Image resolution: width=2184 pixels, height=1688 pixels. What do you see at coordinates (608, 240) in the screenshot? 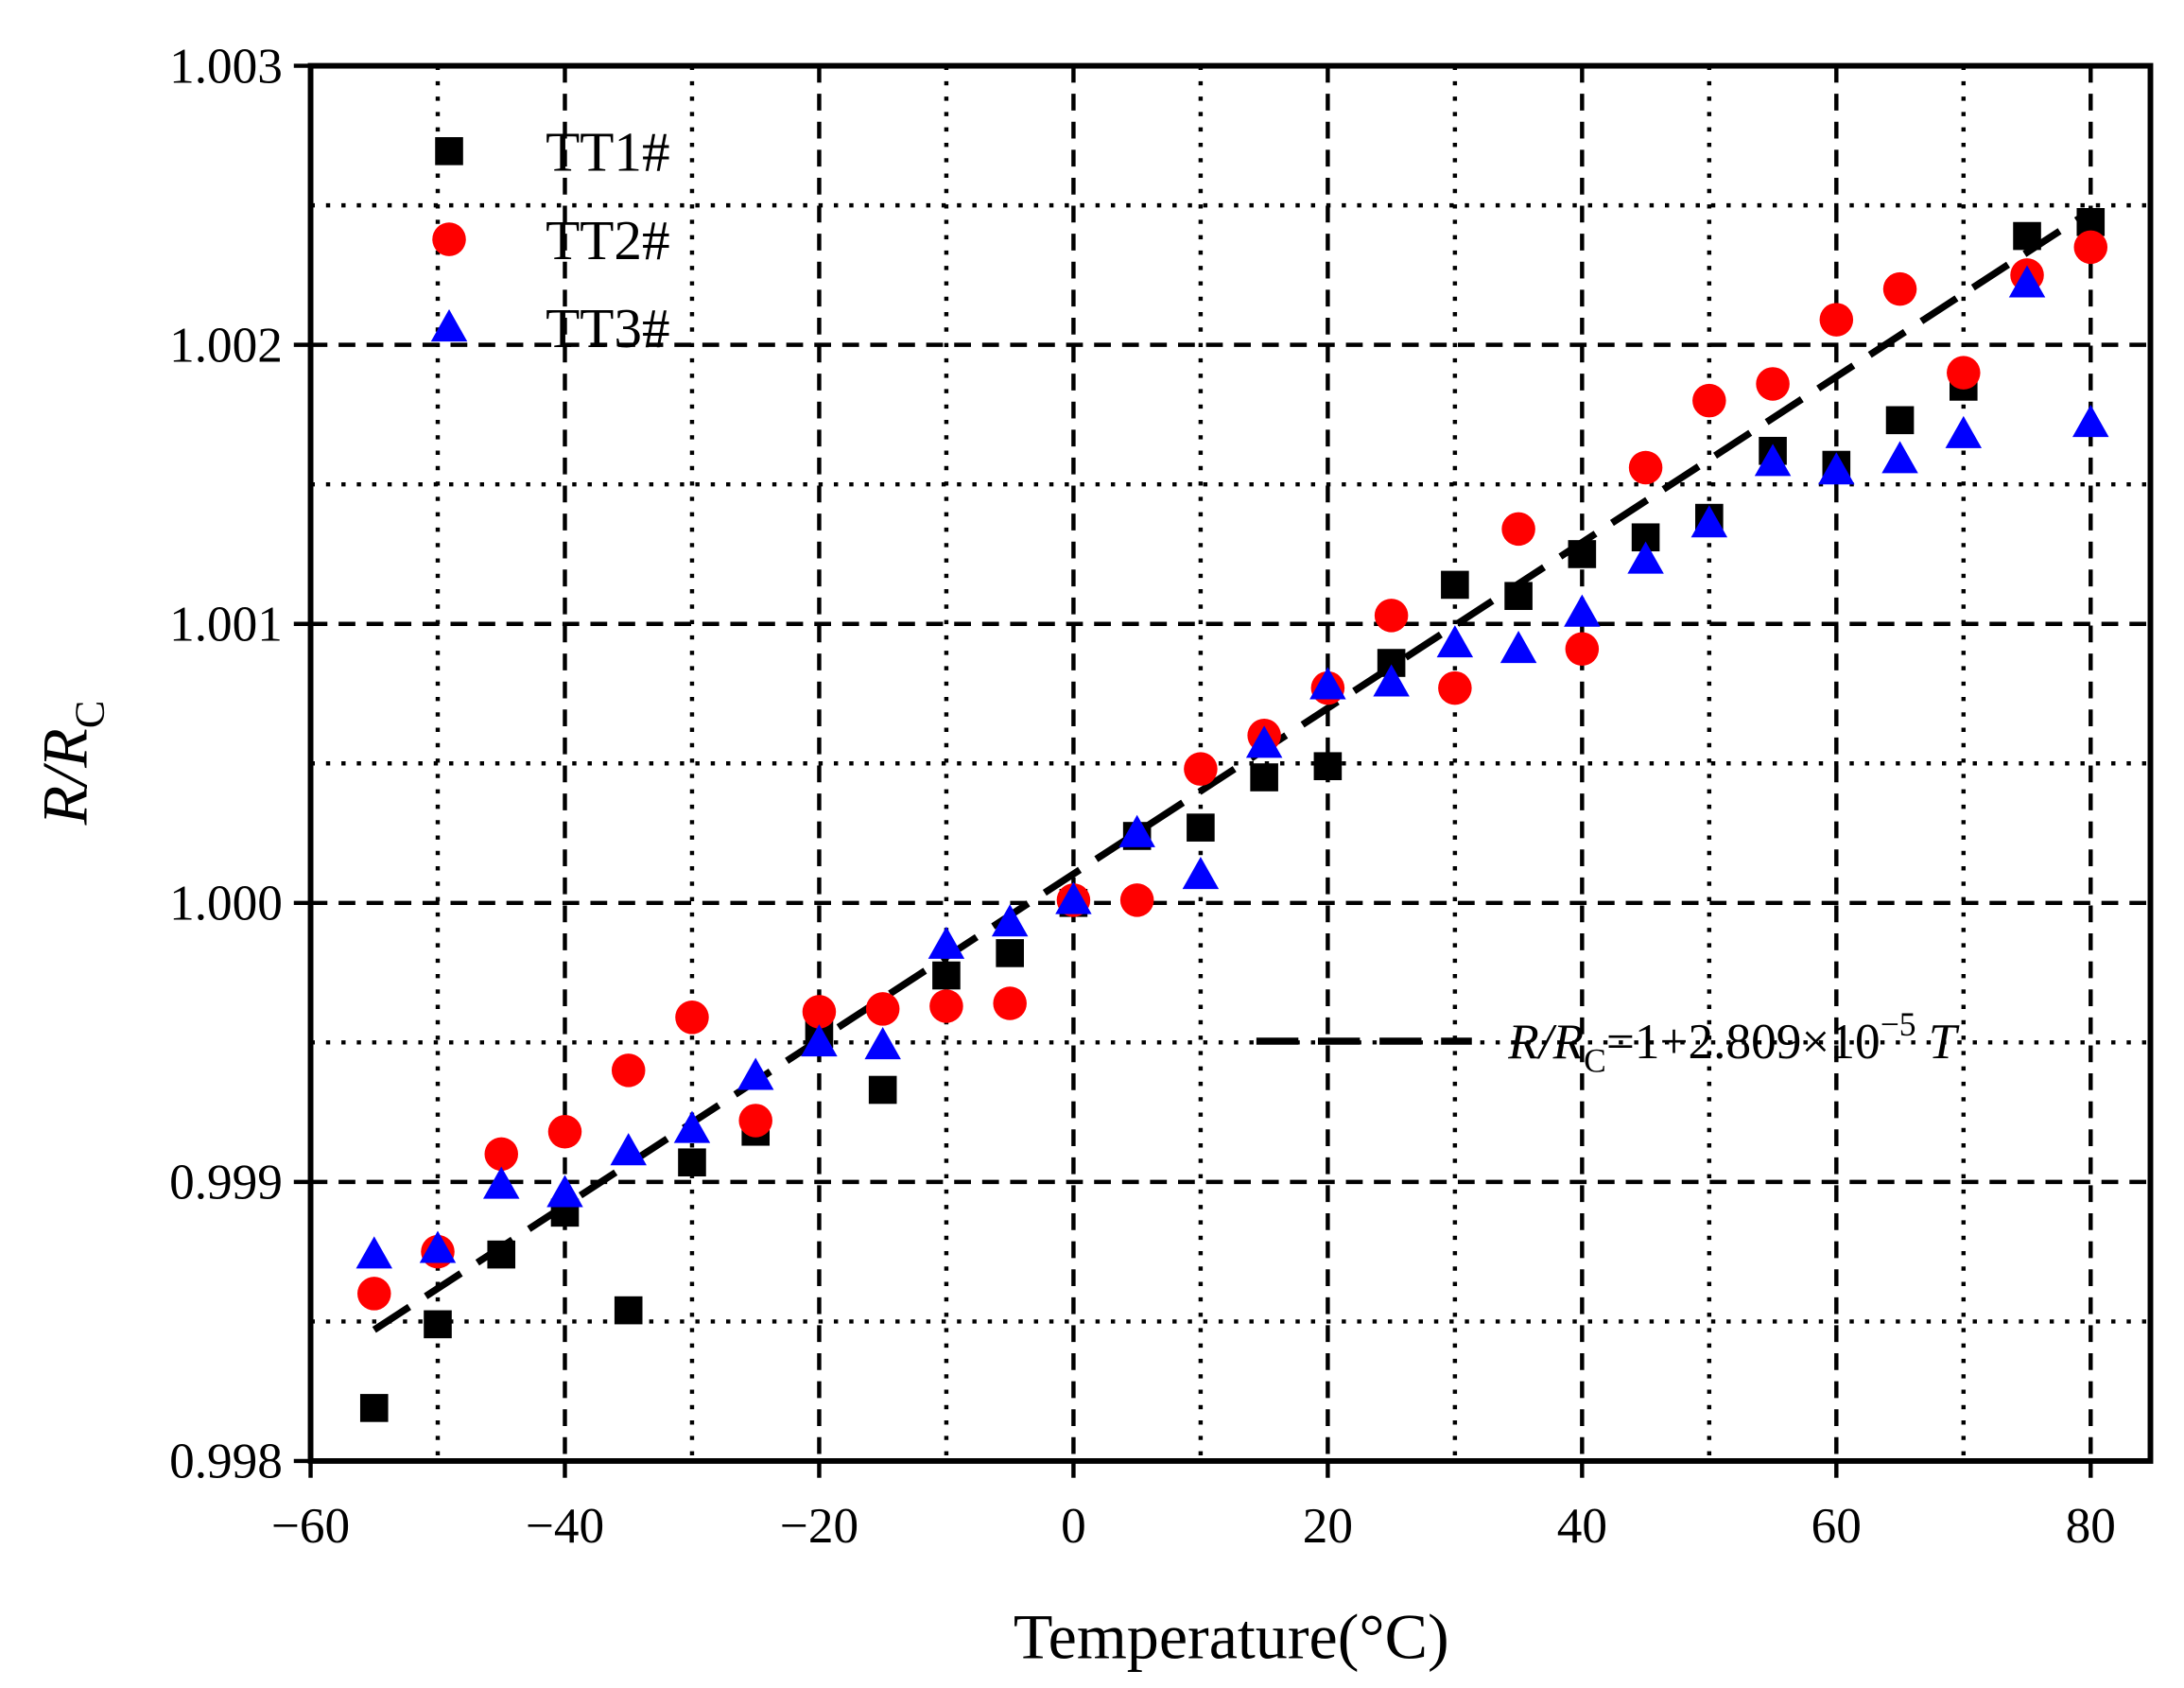
I see `legend-label: TT2#` at bounding box center [608, 240].